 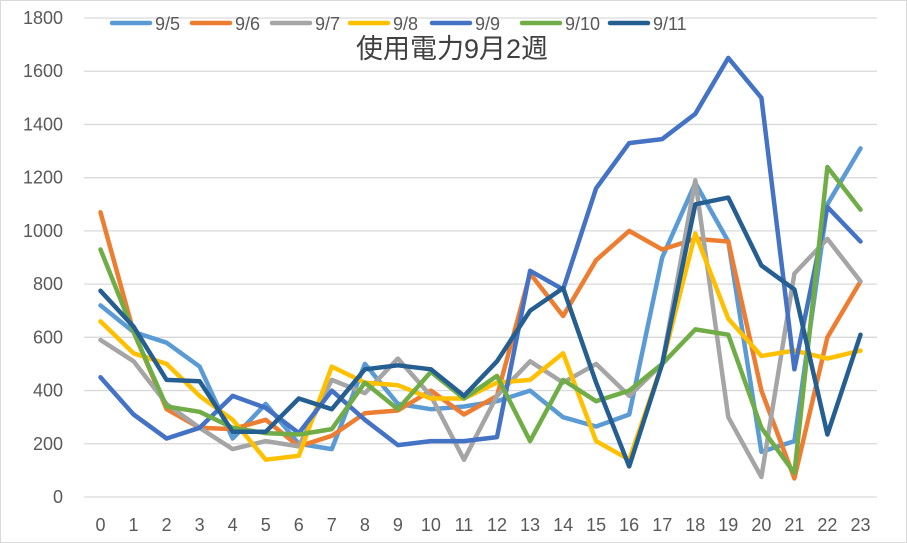 What do you see at coordinates (629, 525) in the screenshot?
I see `x-tick-label: 16` at bounding box center [629, 525].